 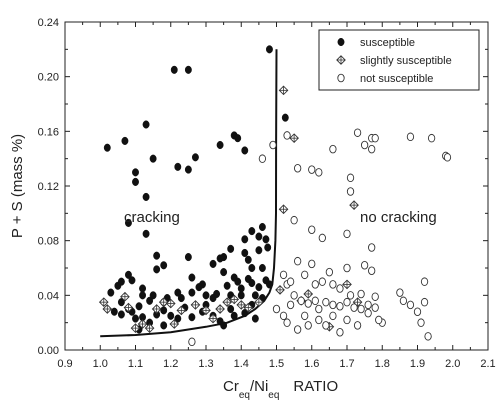 What do you see at coordinates (280, 389) in the screenshot?
I see `x-axis-label: Creq/NieqRATIO` at bounding box center [280, 389].